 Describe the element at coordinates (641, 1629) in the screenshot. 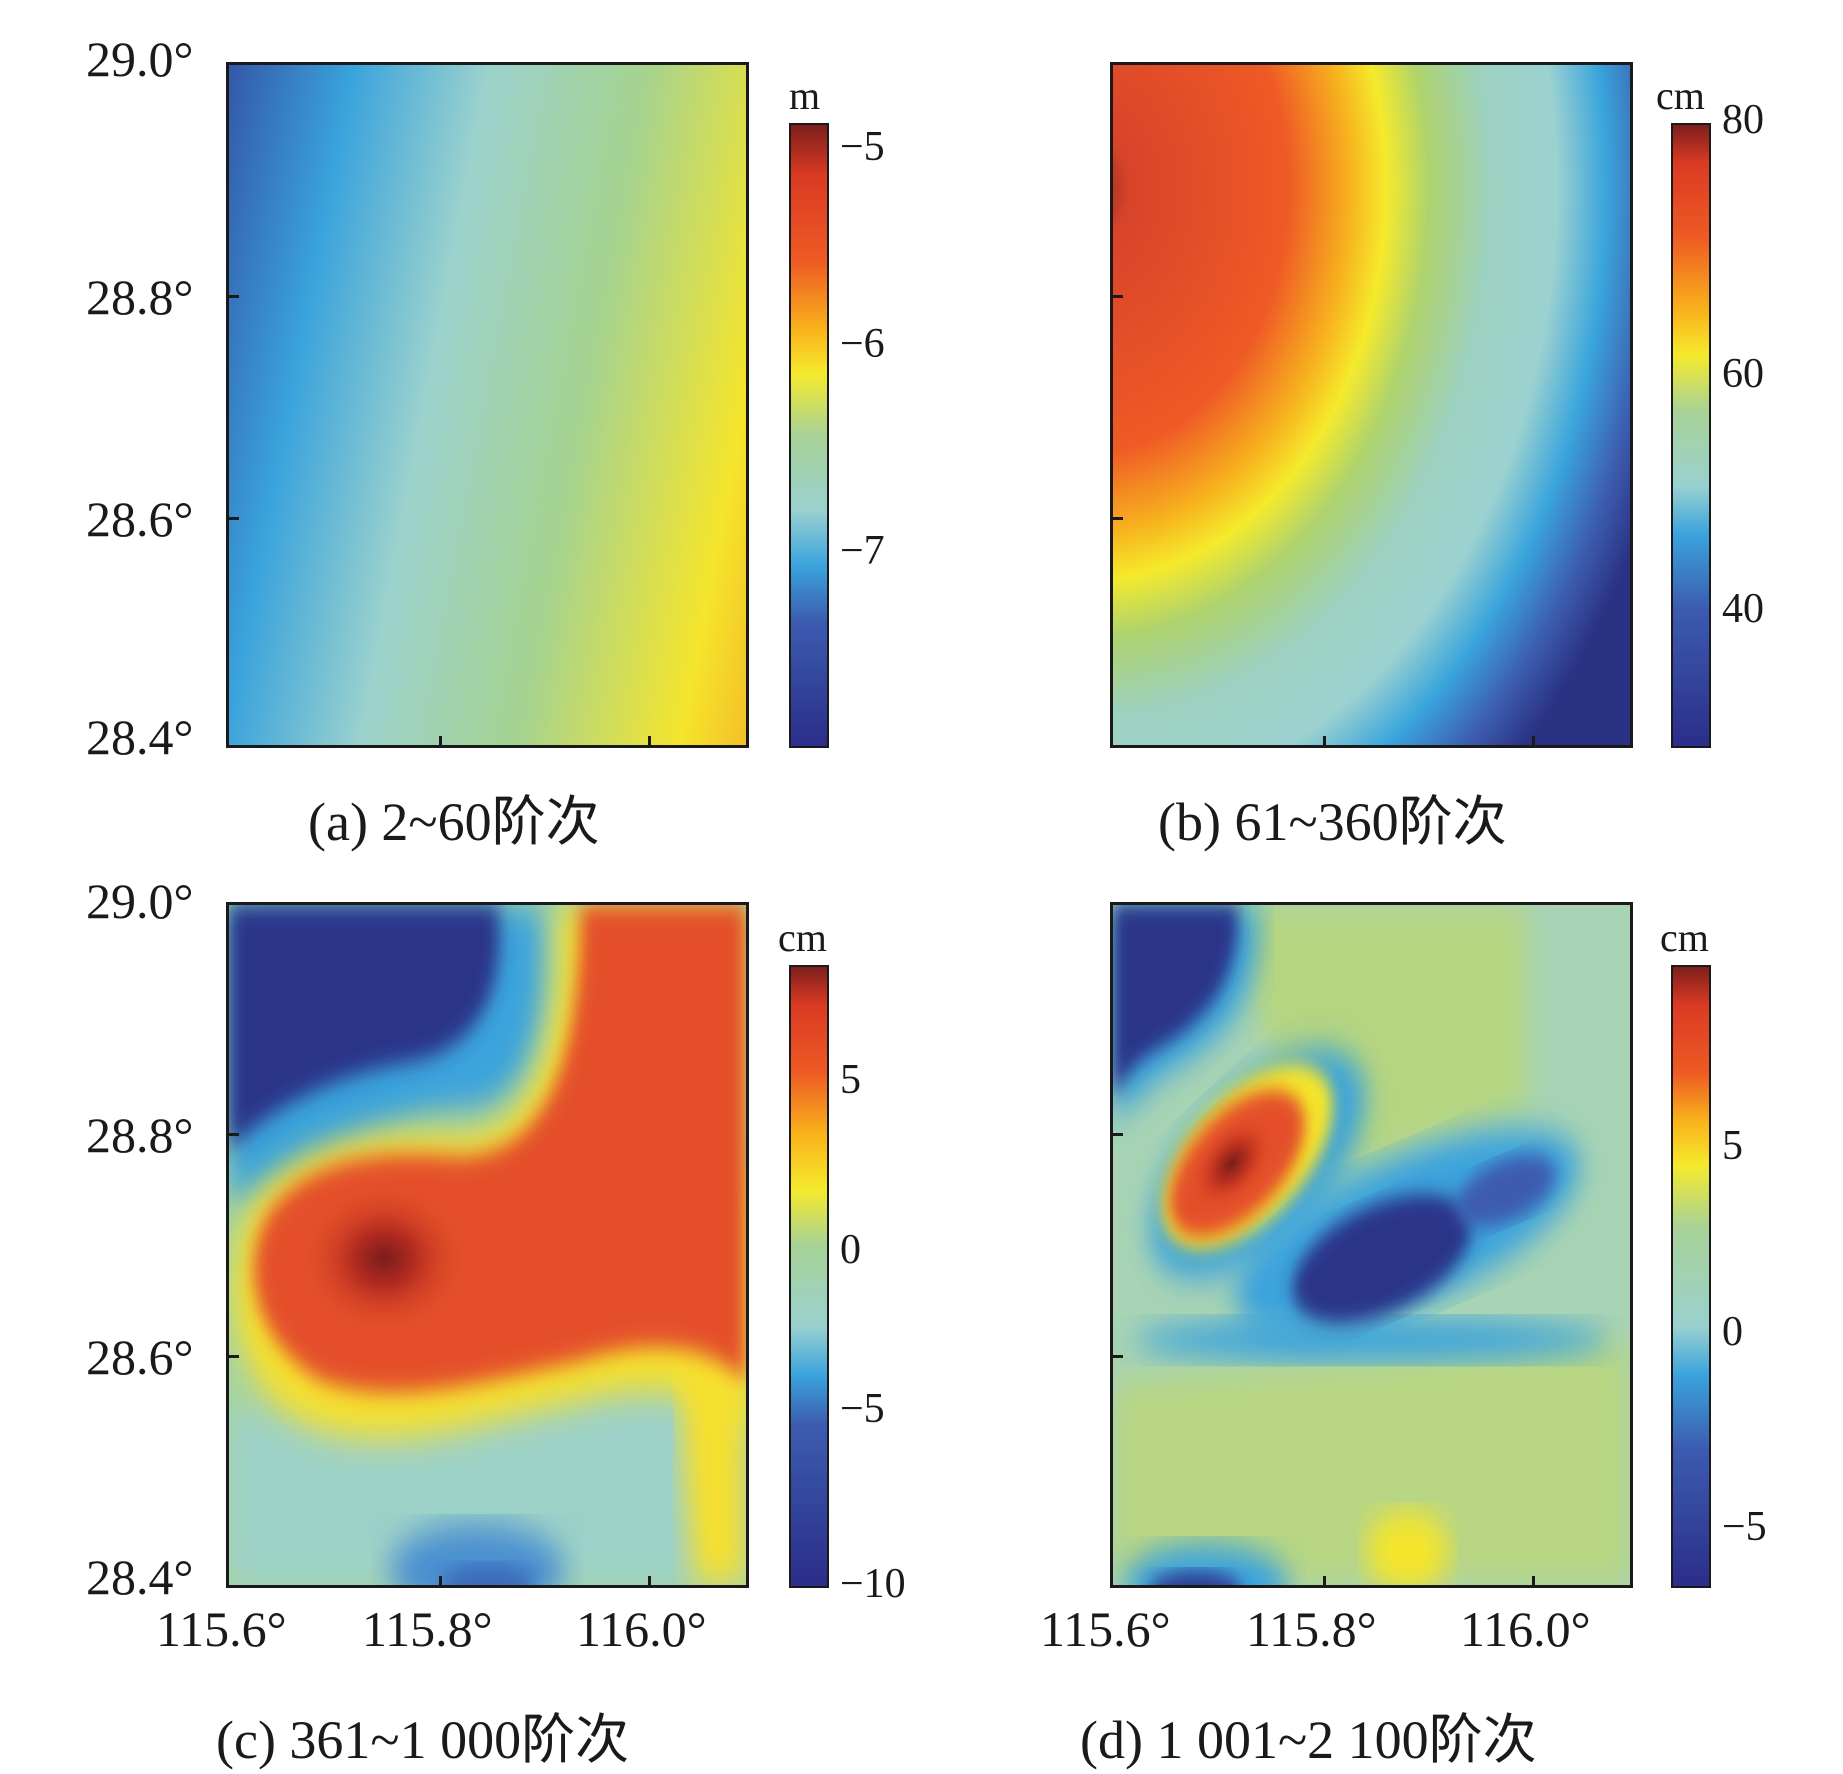

I see `c-xlabel-2: 116.0°` at that location.